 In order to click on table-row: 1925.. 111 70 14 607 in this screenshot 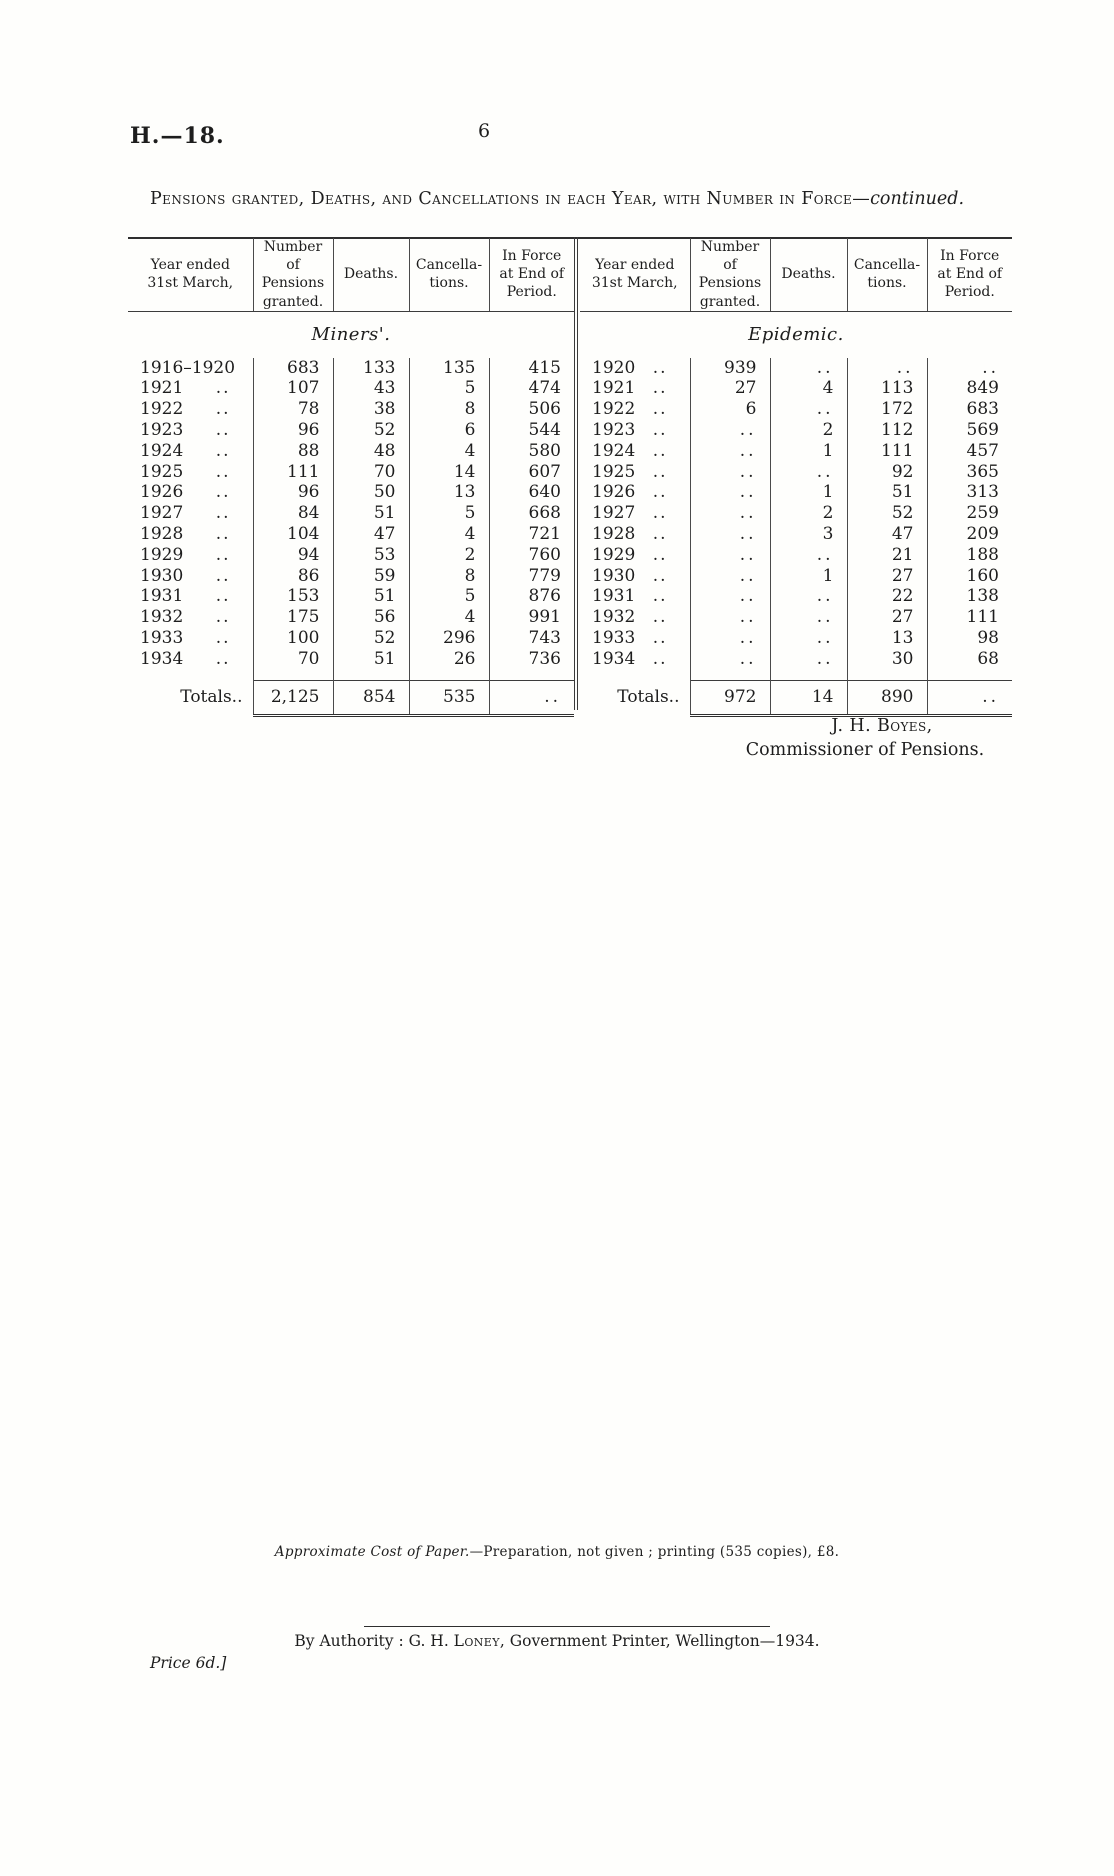, I will do `click(351, 472)`.